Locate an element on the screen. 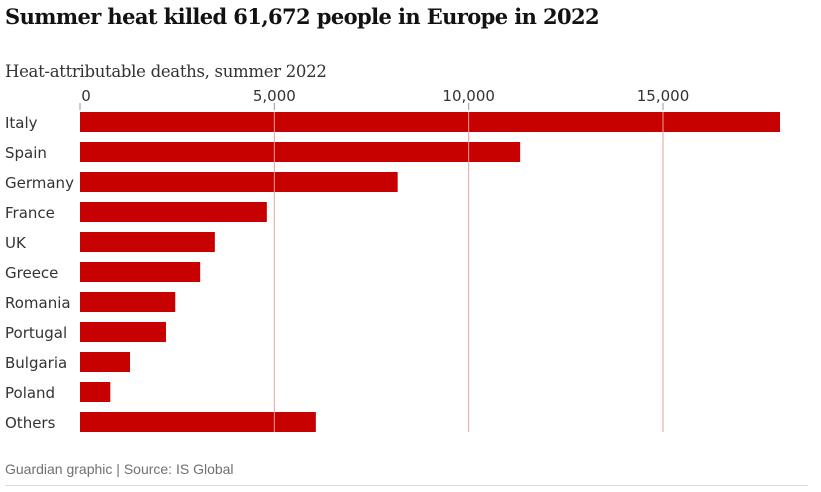 The width and height of the screenshot is (821, 492). bar-poland is located at coordinates (95, 392).